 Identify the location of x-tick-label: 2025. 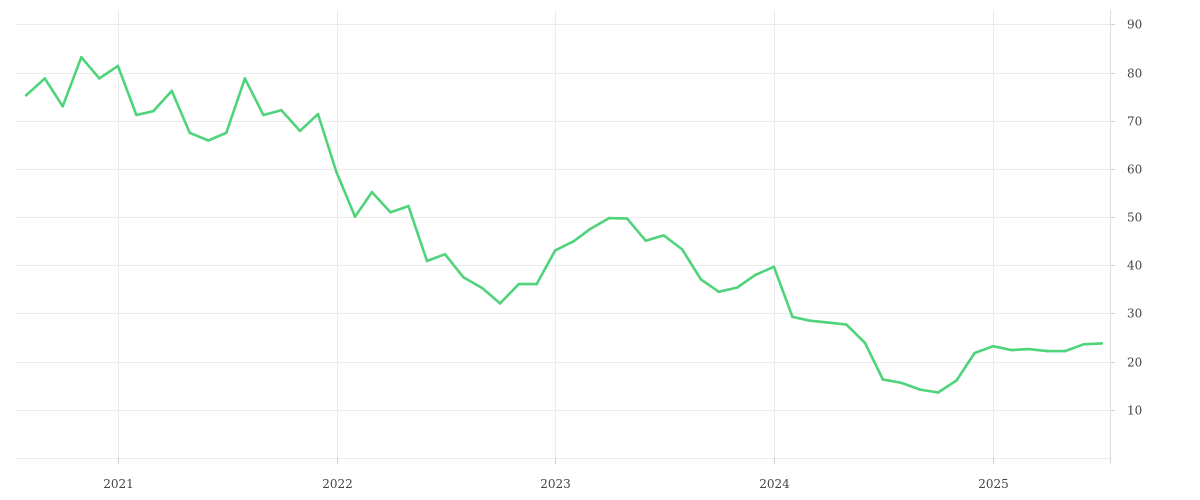
(993, 484).